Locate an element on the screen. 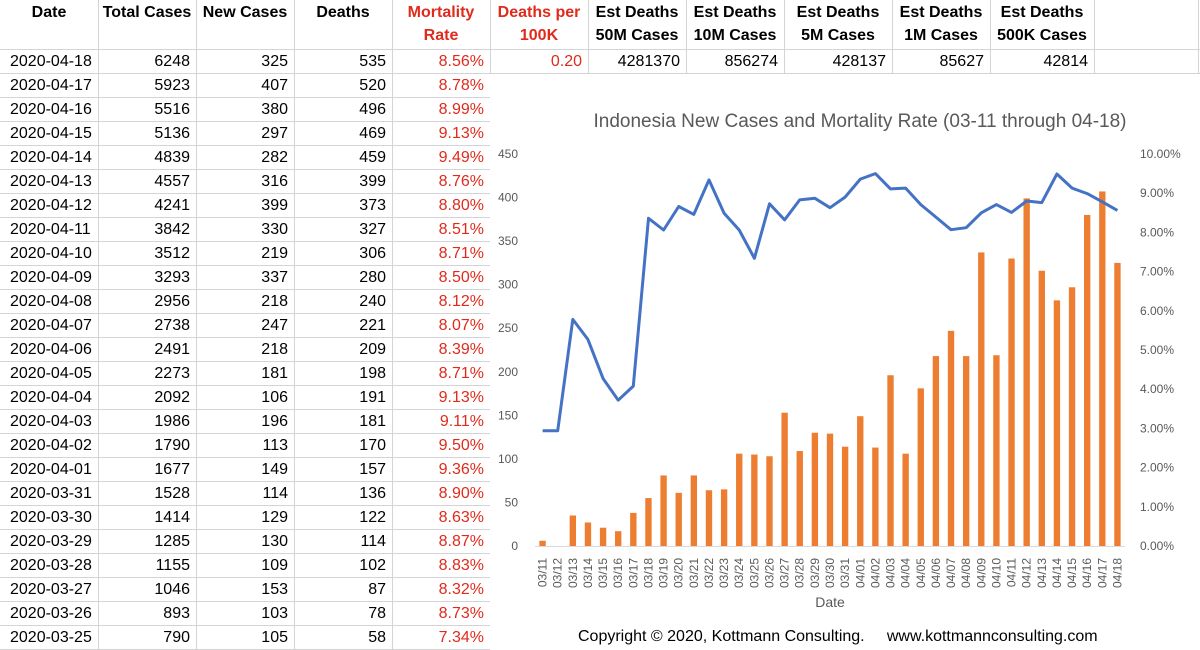  x-tick-label: 03/31 is located at coordinates (845, 573).